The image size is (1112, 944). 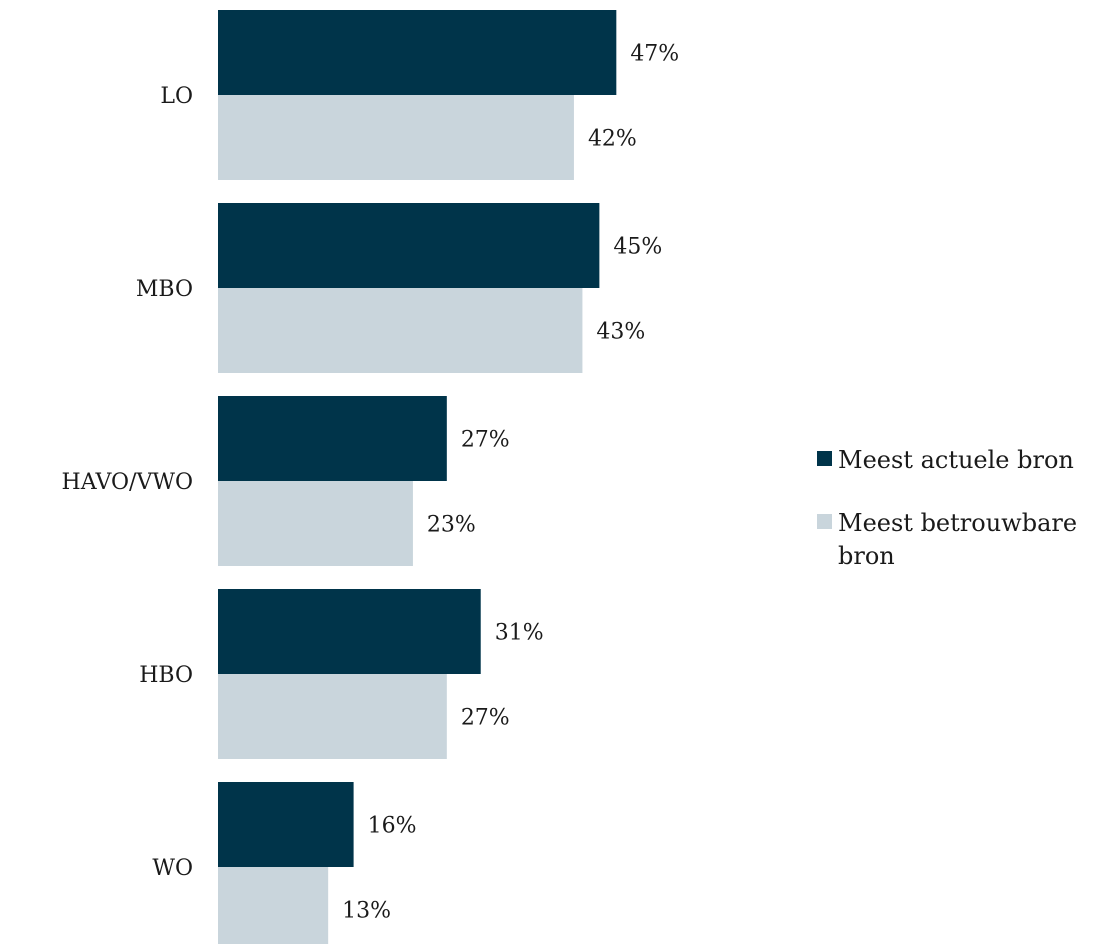 What do you see at coordinates (519, 633) in the screenshot?
I see `value-label-hbo-actueel: 31%` at bounding box center [519, 633].